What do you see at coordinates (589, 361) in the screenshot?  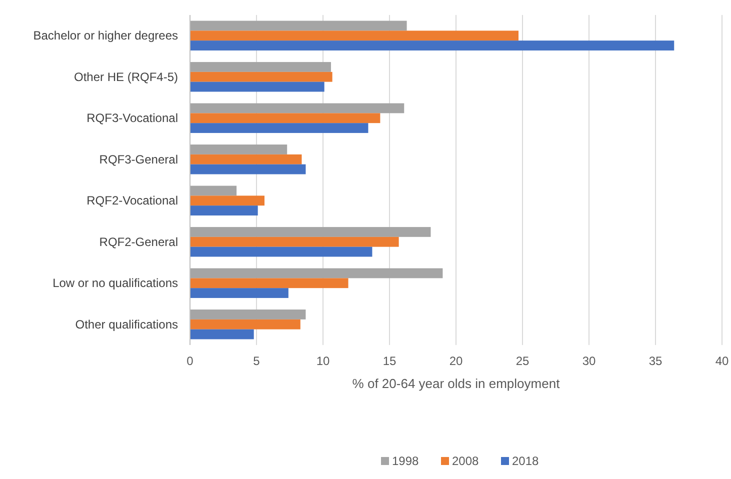 I see `x-tick-label: 30` at bounding box center [589, 361].